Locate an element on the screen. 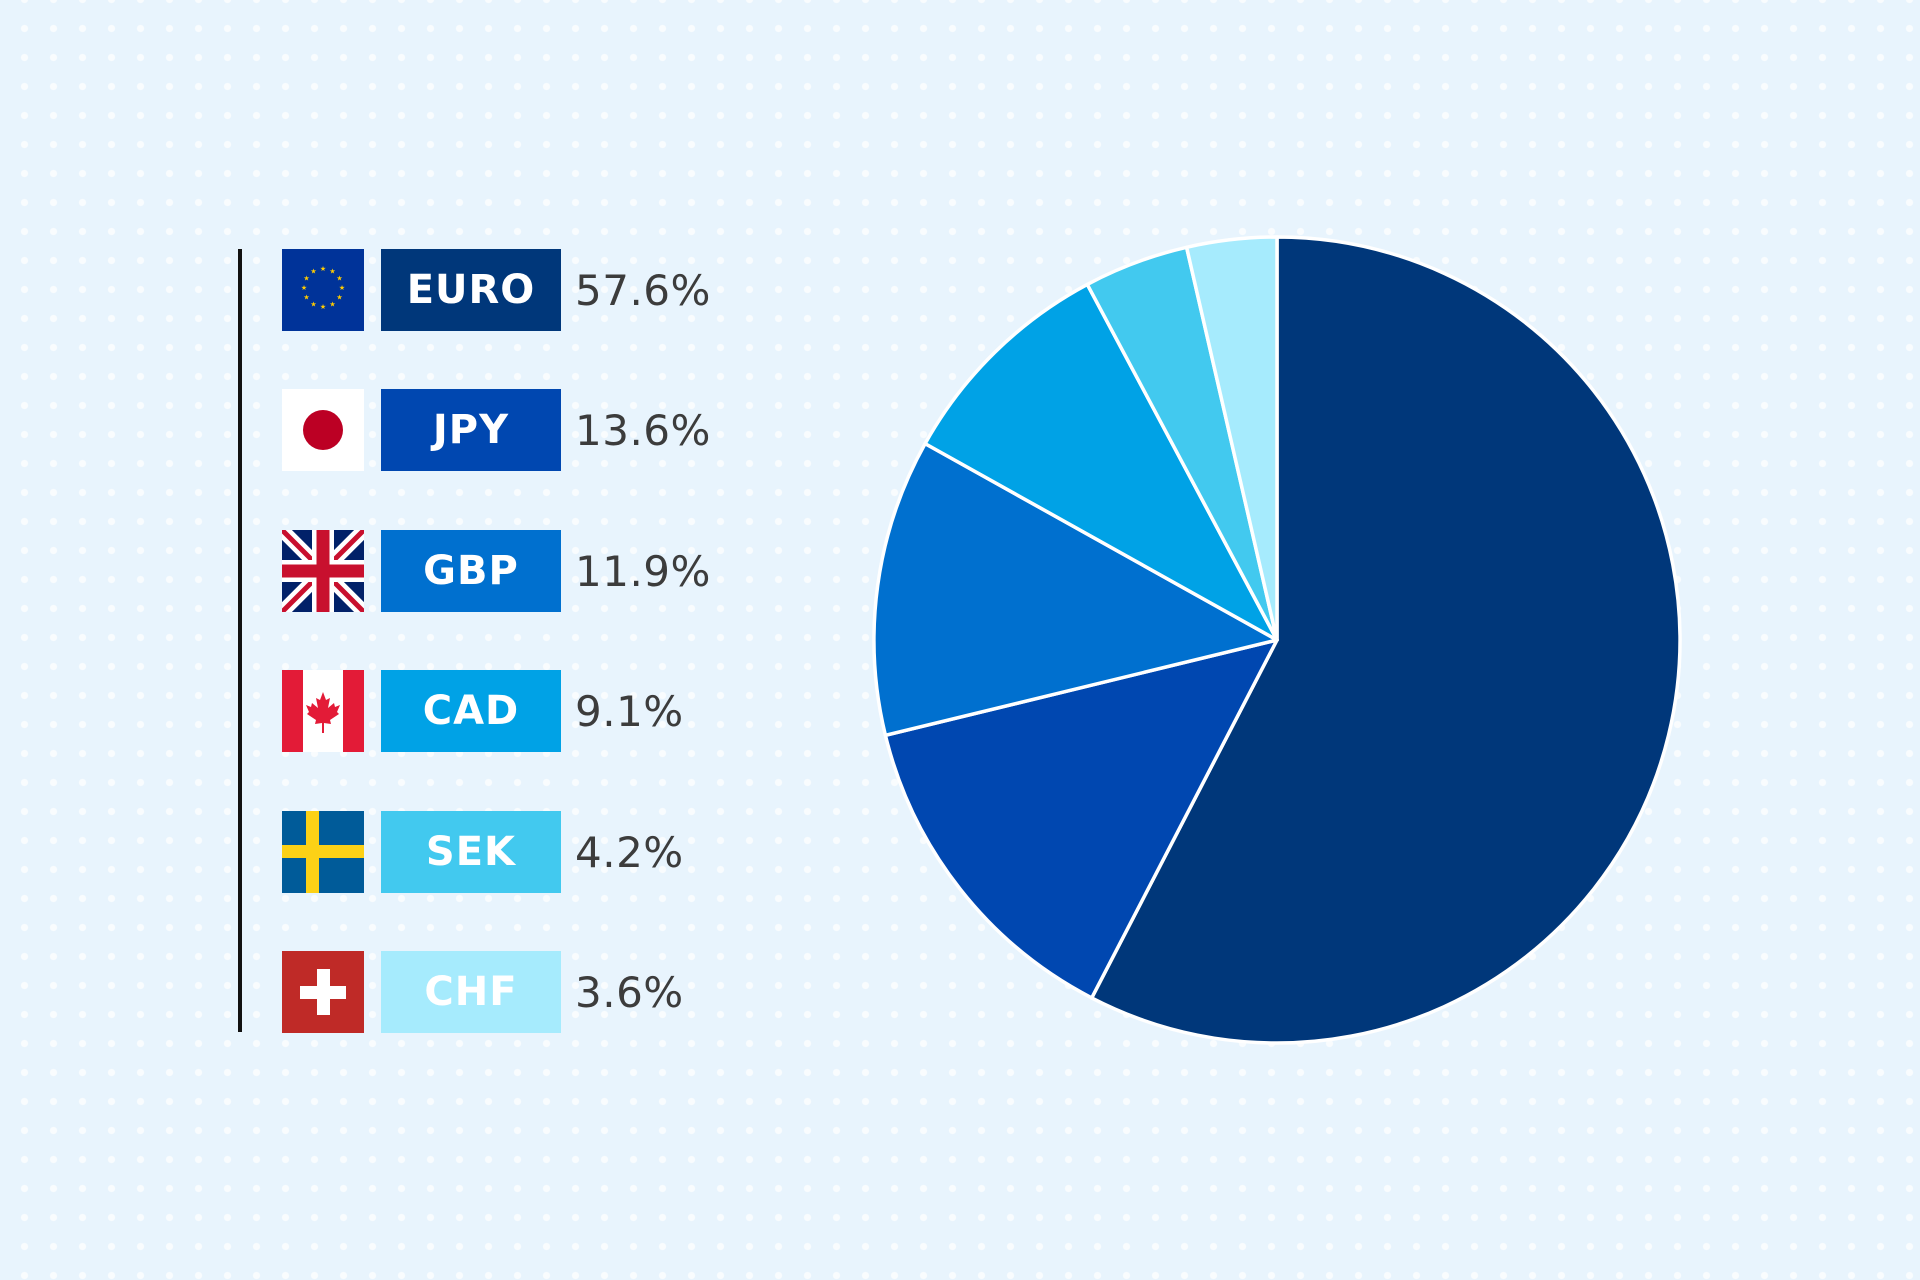 Image resolution: width=1920 pixels, height=1280 pixels. legend-item-cad: CAD 9.1% is located at coordinates (483, 711).